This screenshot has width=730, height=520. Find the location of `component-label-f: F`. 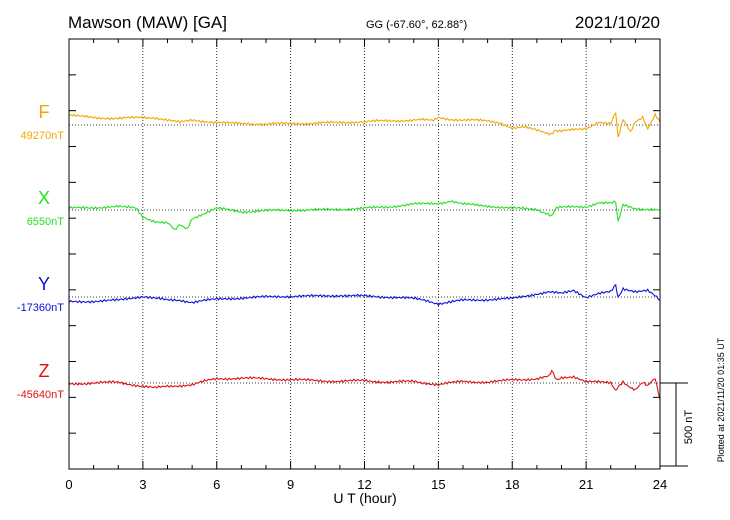

component-label-f: F is located at coordinates (44, 112).